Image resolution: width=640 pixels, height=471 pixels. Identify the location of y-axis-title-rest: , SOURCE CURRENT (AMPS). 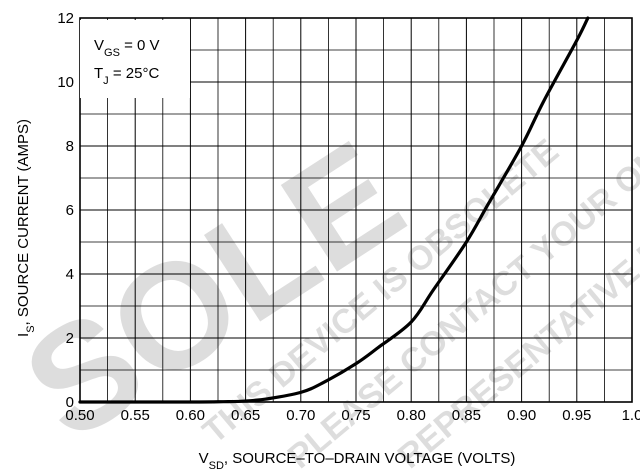
(23, 222).